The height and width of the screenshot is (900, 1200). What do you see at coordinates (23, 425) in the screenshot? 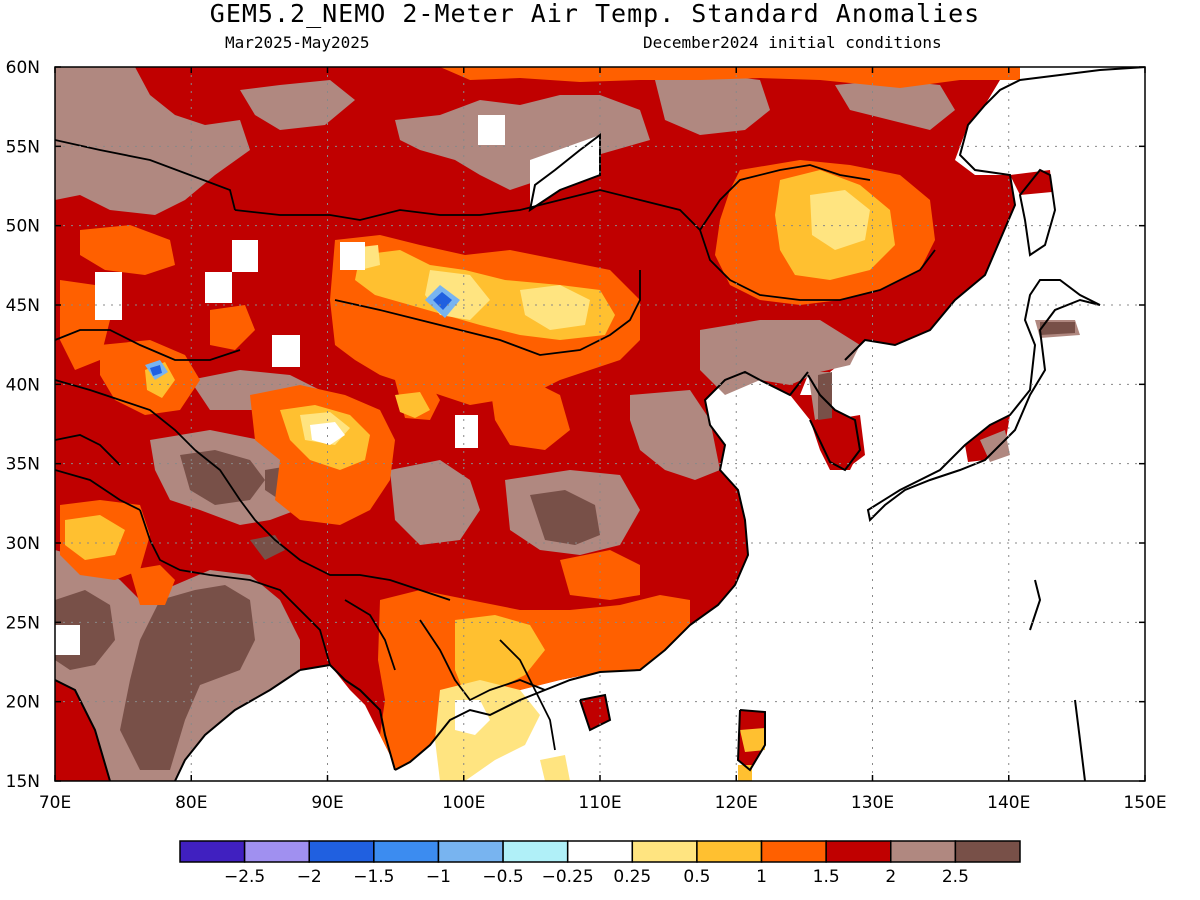
I see `latitude-labels: 60N 55N 50N 45N 40N 35N 30N 25N 20N 15N` at bounding box center [23, 425].